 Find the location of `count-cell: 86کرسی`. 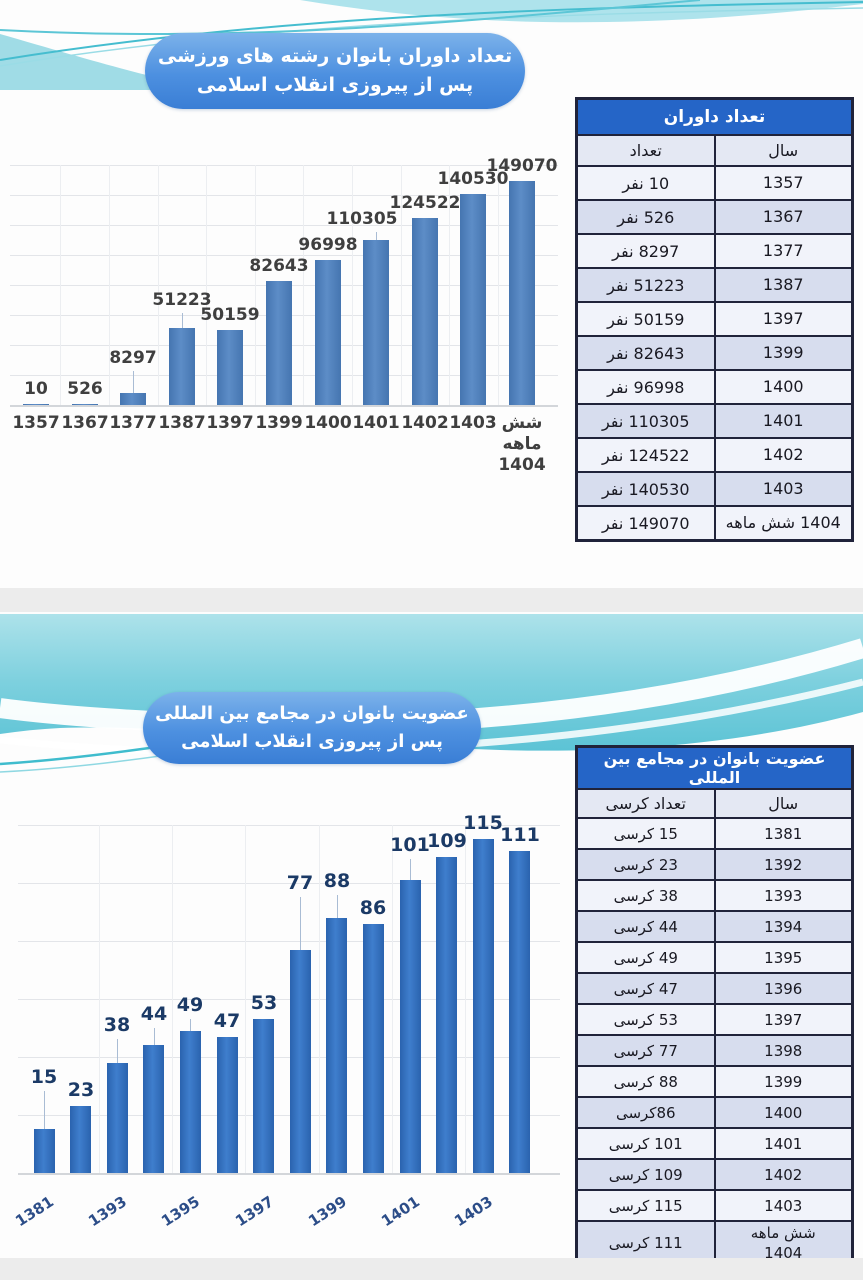

count-cell: 86کرسی is located at coordinates (645, 1112).